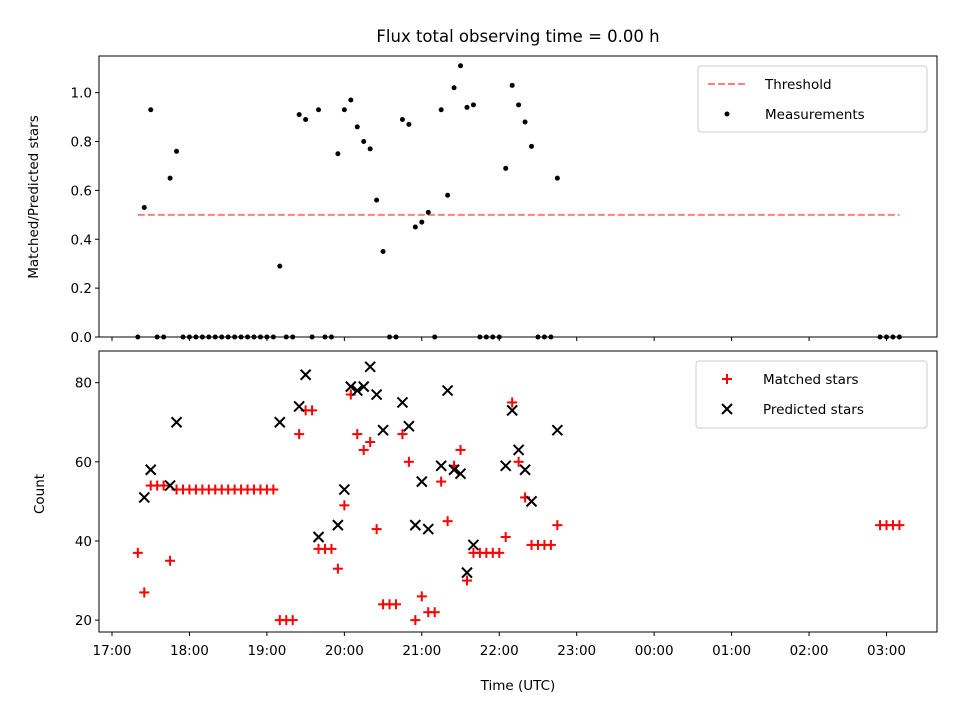 The image size is (960, 720). Describe the element at coordinates (517, 36) in the screenshot. I see `chart-title: Flux total observing time = 0.00 h` at that location.